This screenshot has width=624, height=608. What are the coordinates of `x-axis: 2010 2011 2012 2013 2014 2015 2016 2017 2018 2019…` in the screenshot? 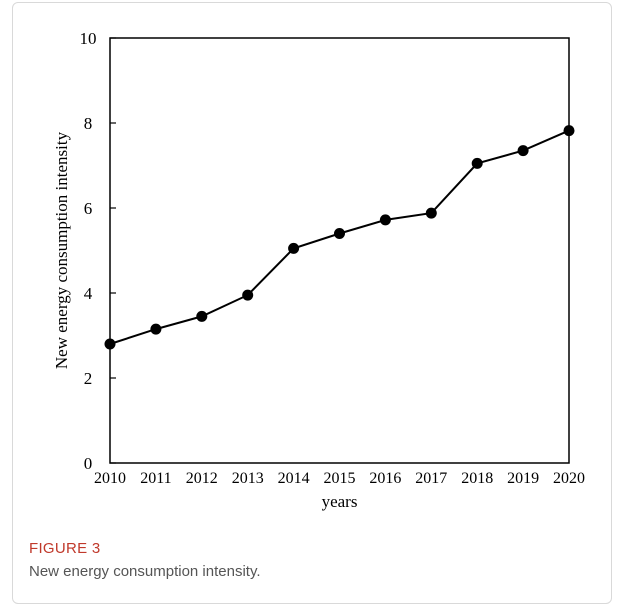 It's located at (339, 478).